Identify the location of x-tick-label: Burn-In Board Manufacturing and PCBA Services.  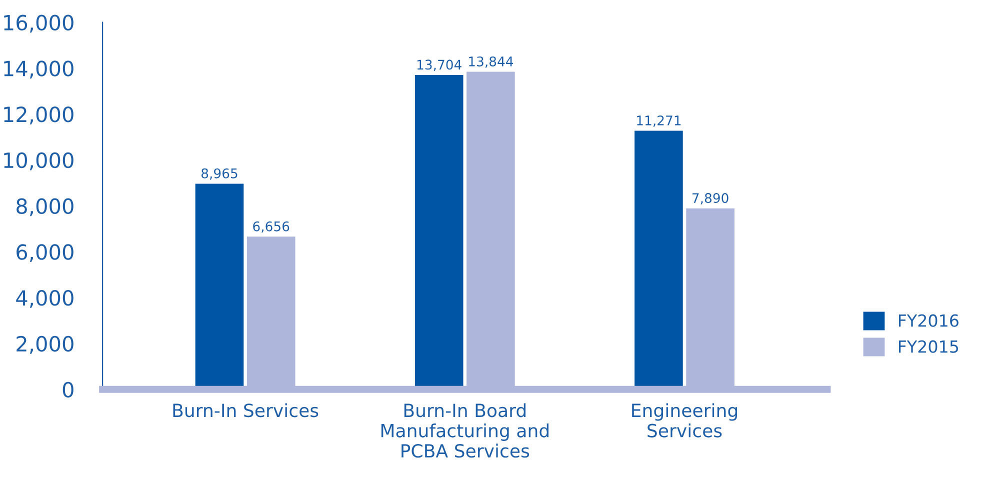
(464, 430).